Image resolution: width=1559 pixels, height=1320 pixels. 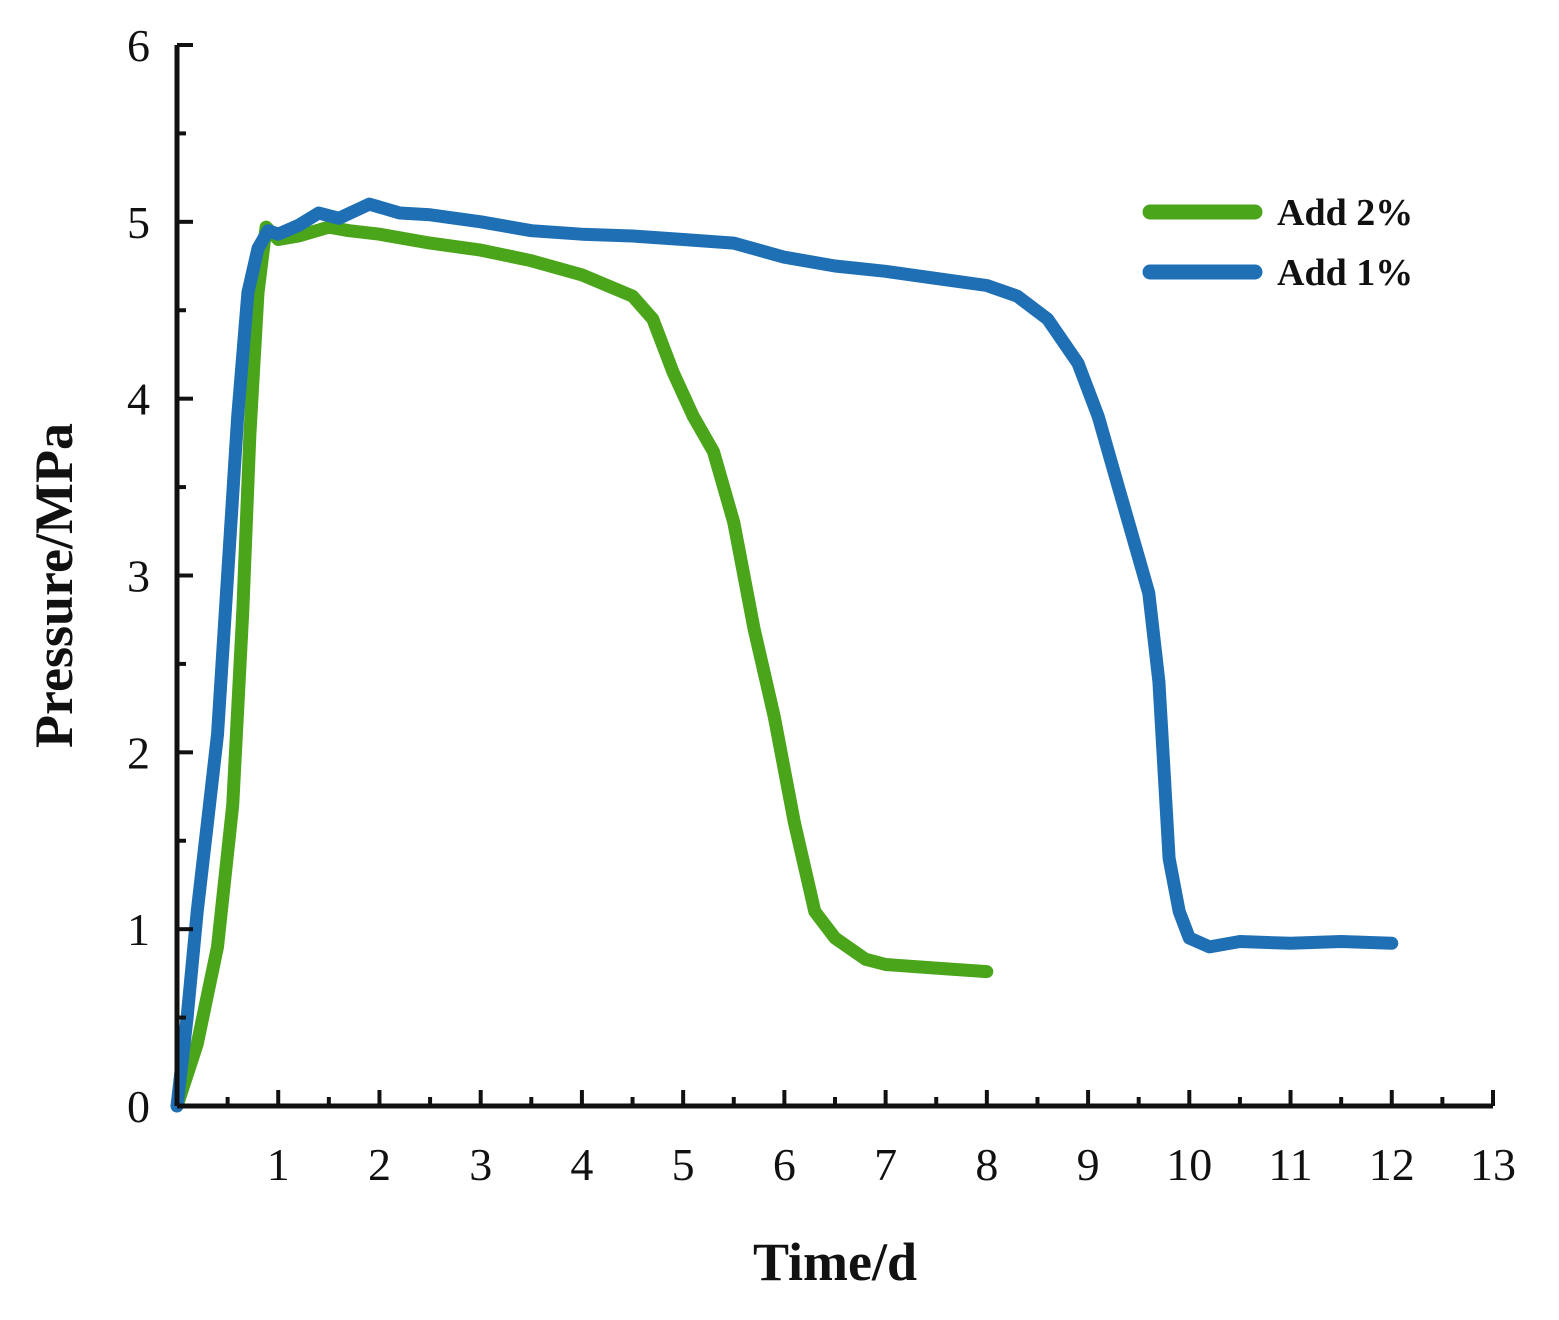 I want to click on y-tick-label: 3, so click(x=138, y=576).